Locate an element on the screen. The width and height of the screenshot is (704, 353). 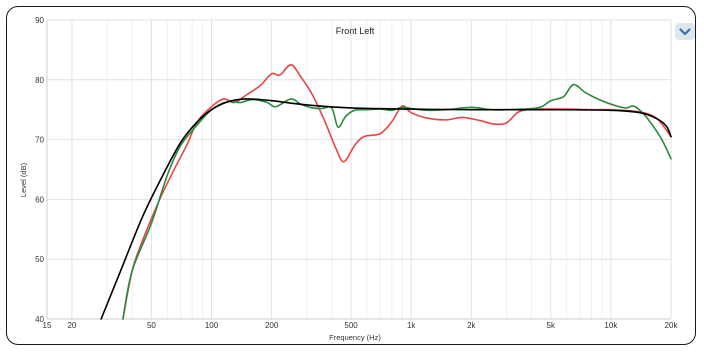
x-tick-label: 15 is located at coordinates (47, 325).